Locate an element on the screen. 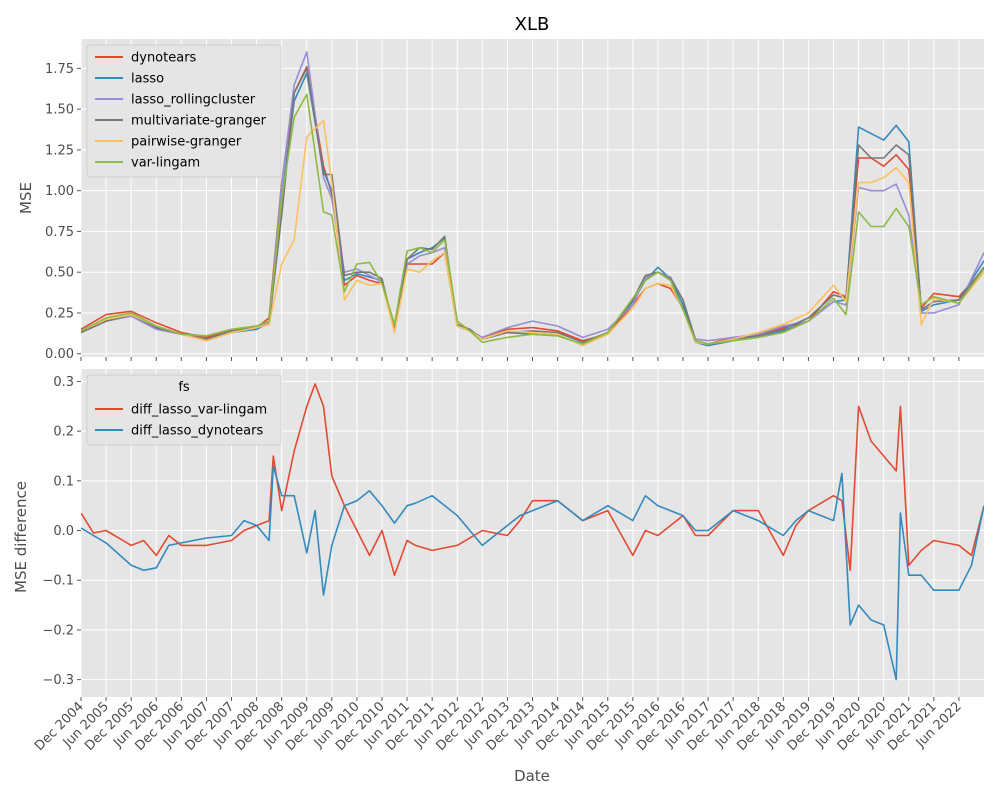  y-tick-label: 0.2 is located at coordinates (63, 432).